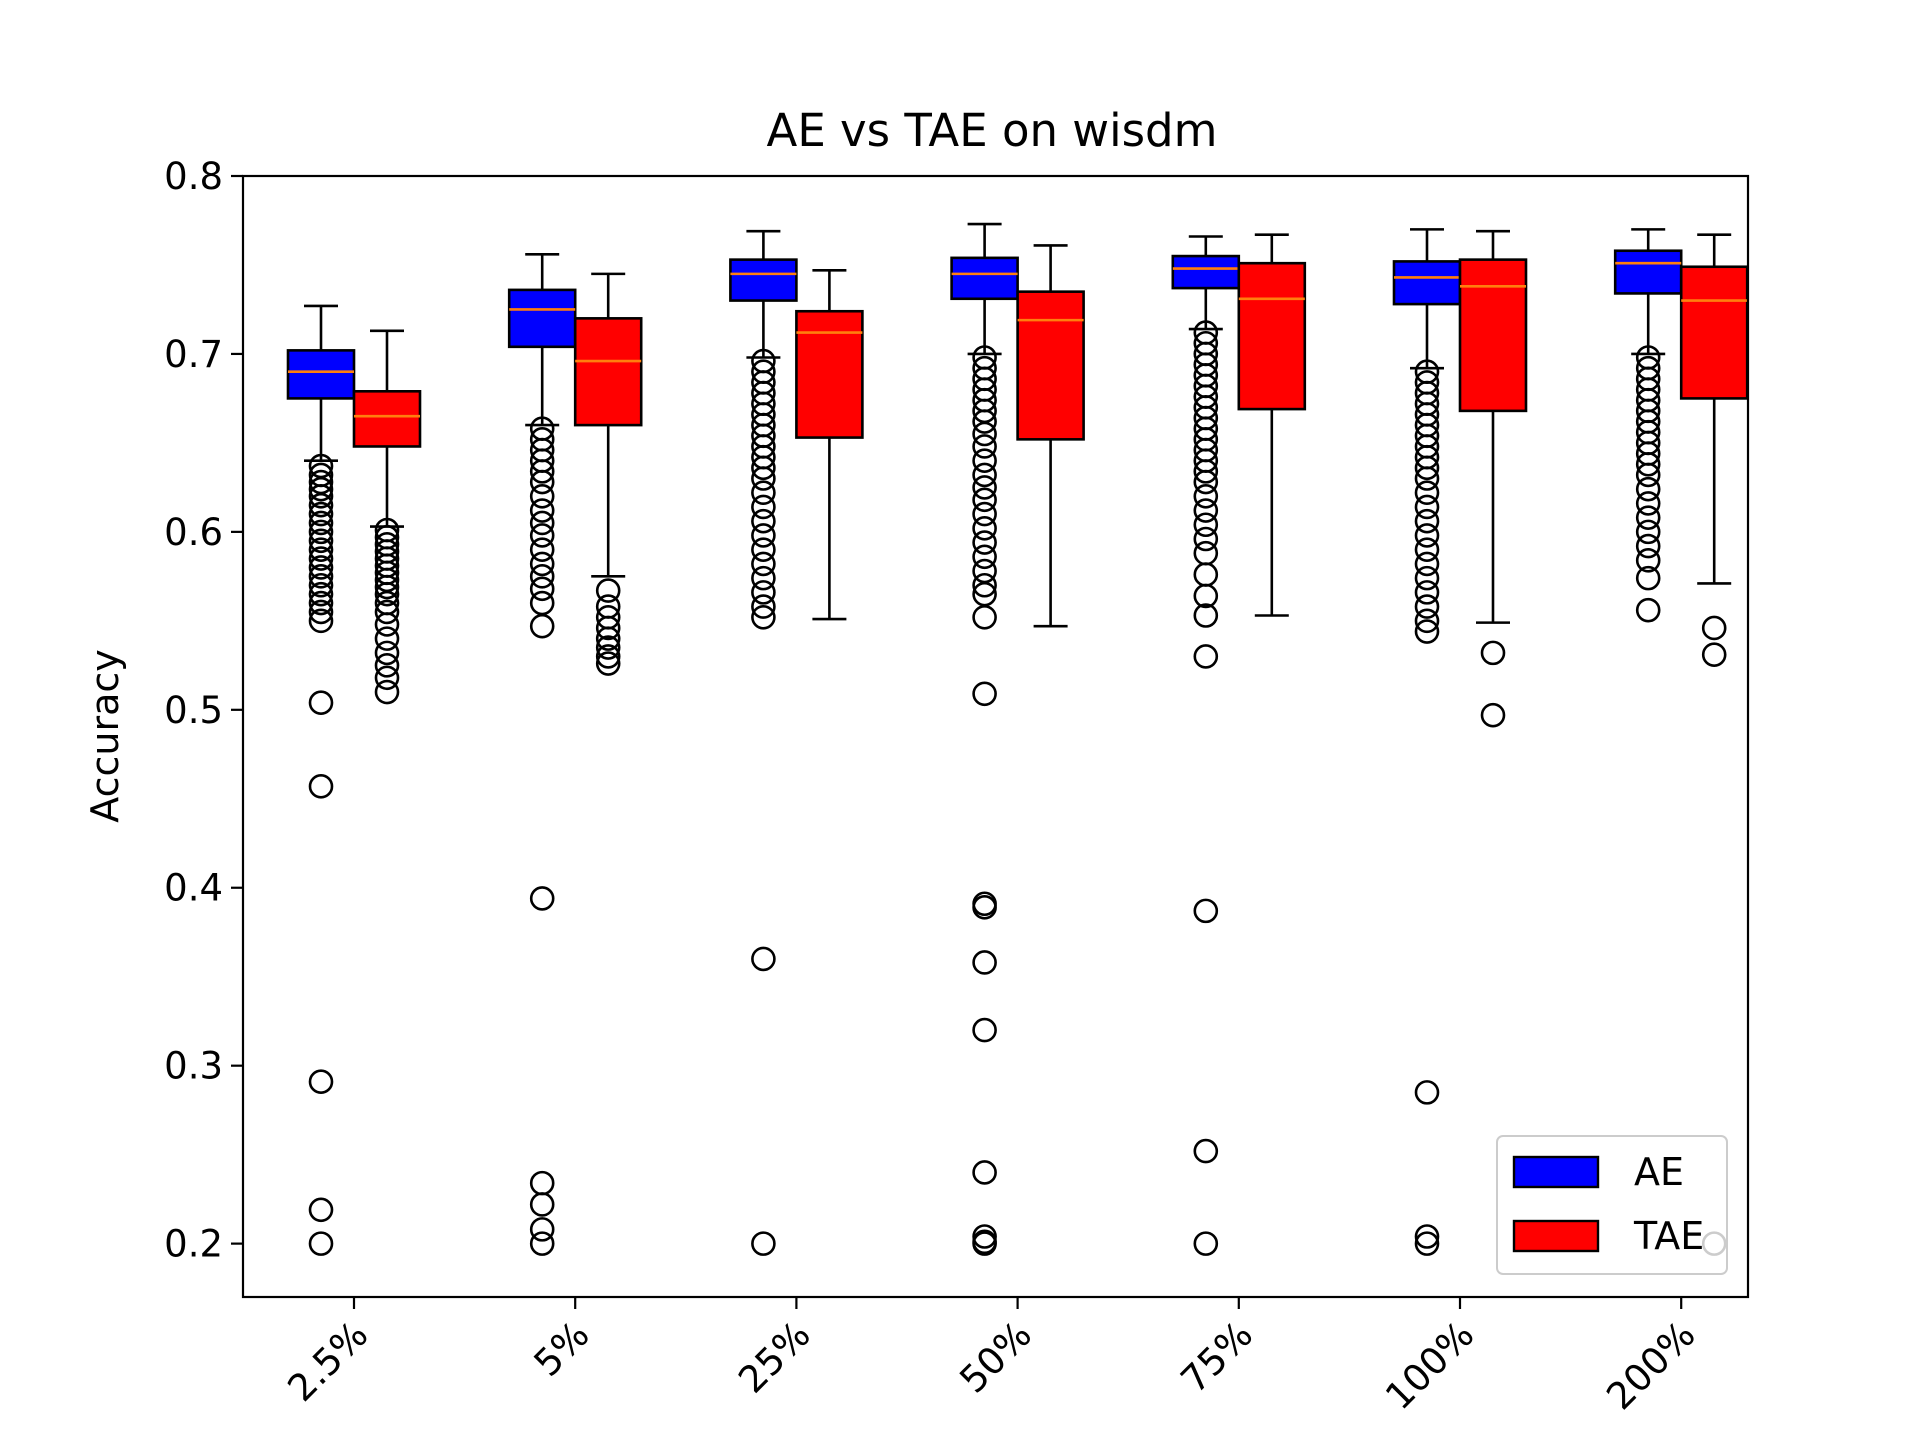  Describe the element at coordinates (984, 739) in the screenshot. I see `ae-box-50-` at that location.